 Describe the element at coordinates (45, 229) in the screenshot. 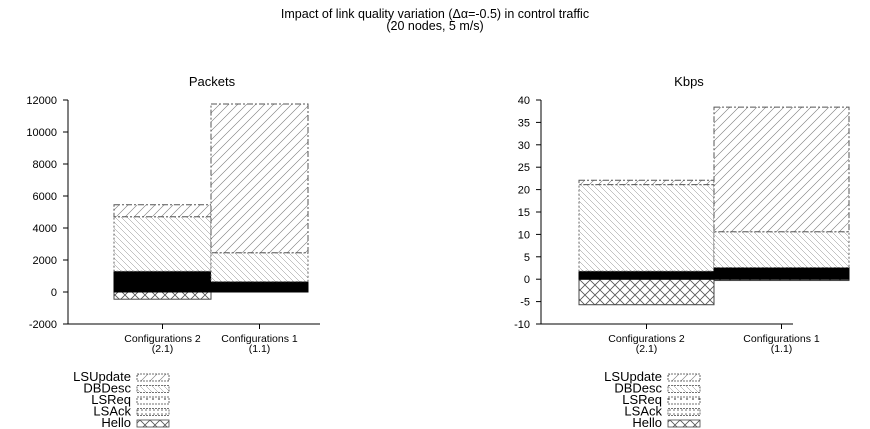

I see `y-tick-label: 4000` at that location.